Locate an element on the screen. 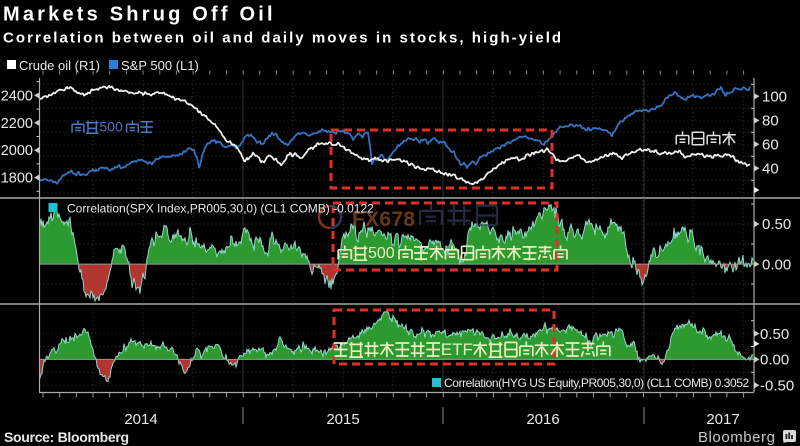  svg-text: ETF is located at coordinates (457, 349).